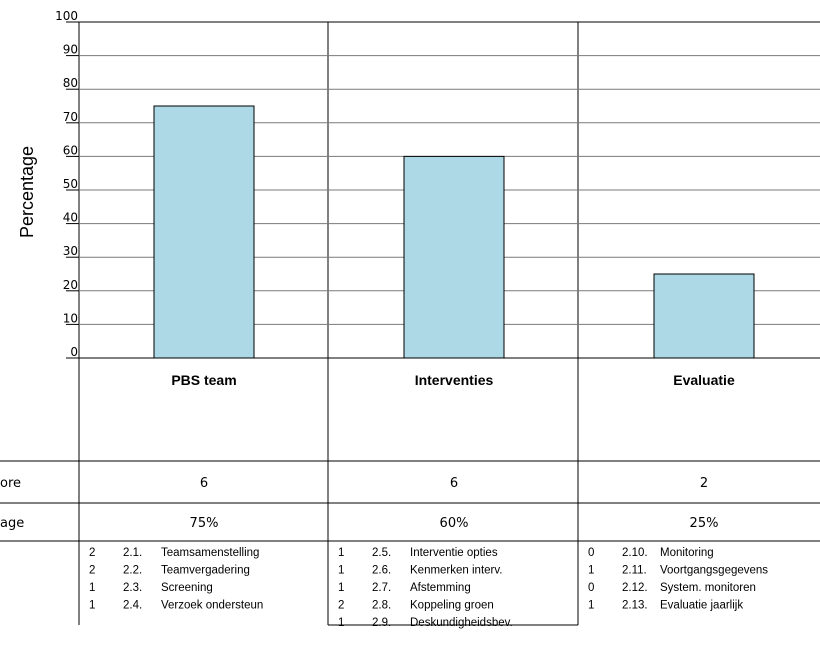 Image resolution: width=820 pixels, height=651 pixels. Describe the element at coordinates (10, 483) in the screenshot. I see `row-label-score: ore` at that location.